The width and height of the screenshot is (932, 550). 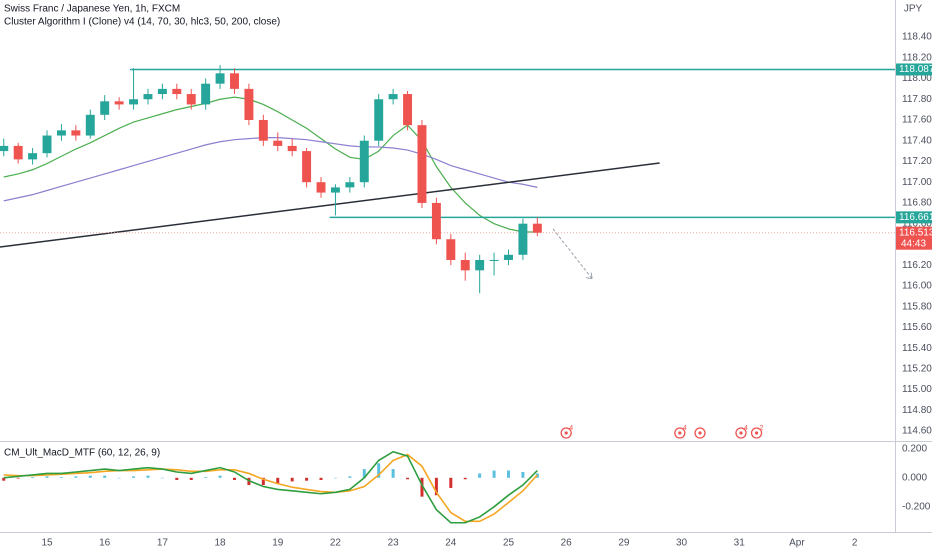 I want to click on x-tick-label: 30, so click(x=682, y=543).